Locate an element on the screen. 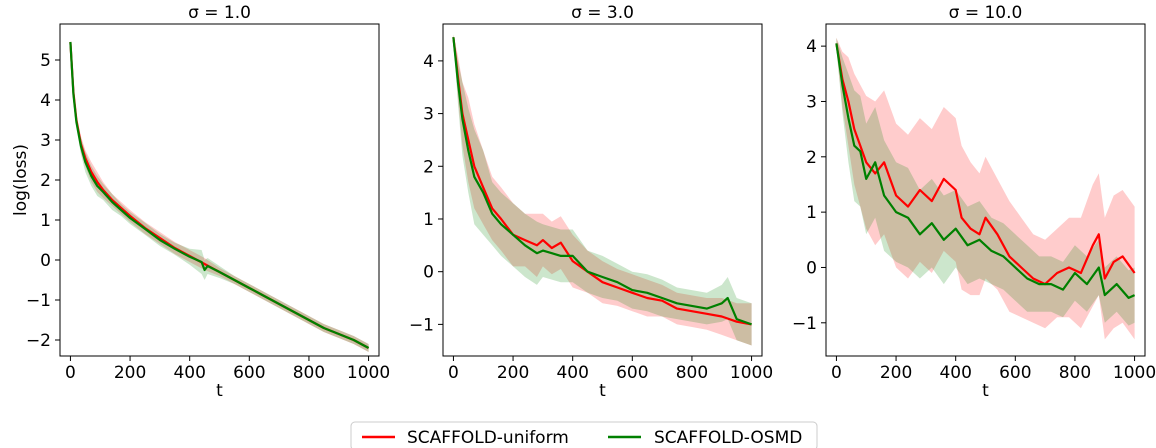  series-line-uniform is located at coordinates (985, 164).